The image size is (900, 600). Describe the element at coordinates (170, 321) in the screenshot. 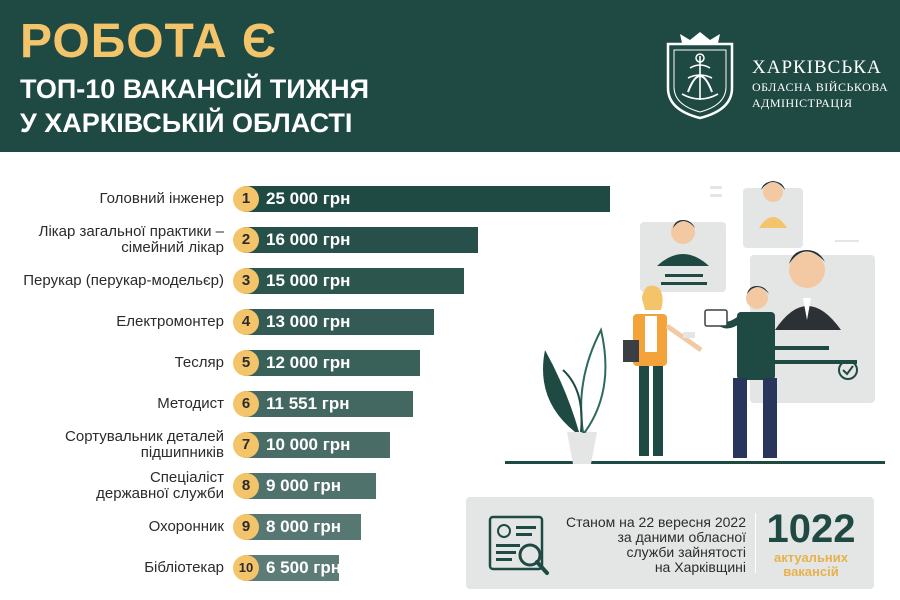

I see `job-title-line: Електромонтер` at that location.